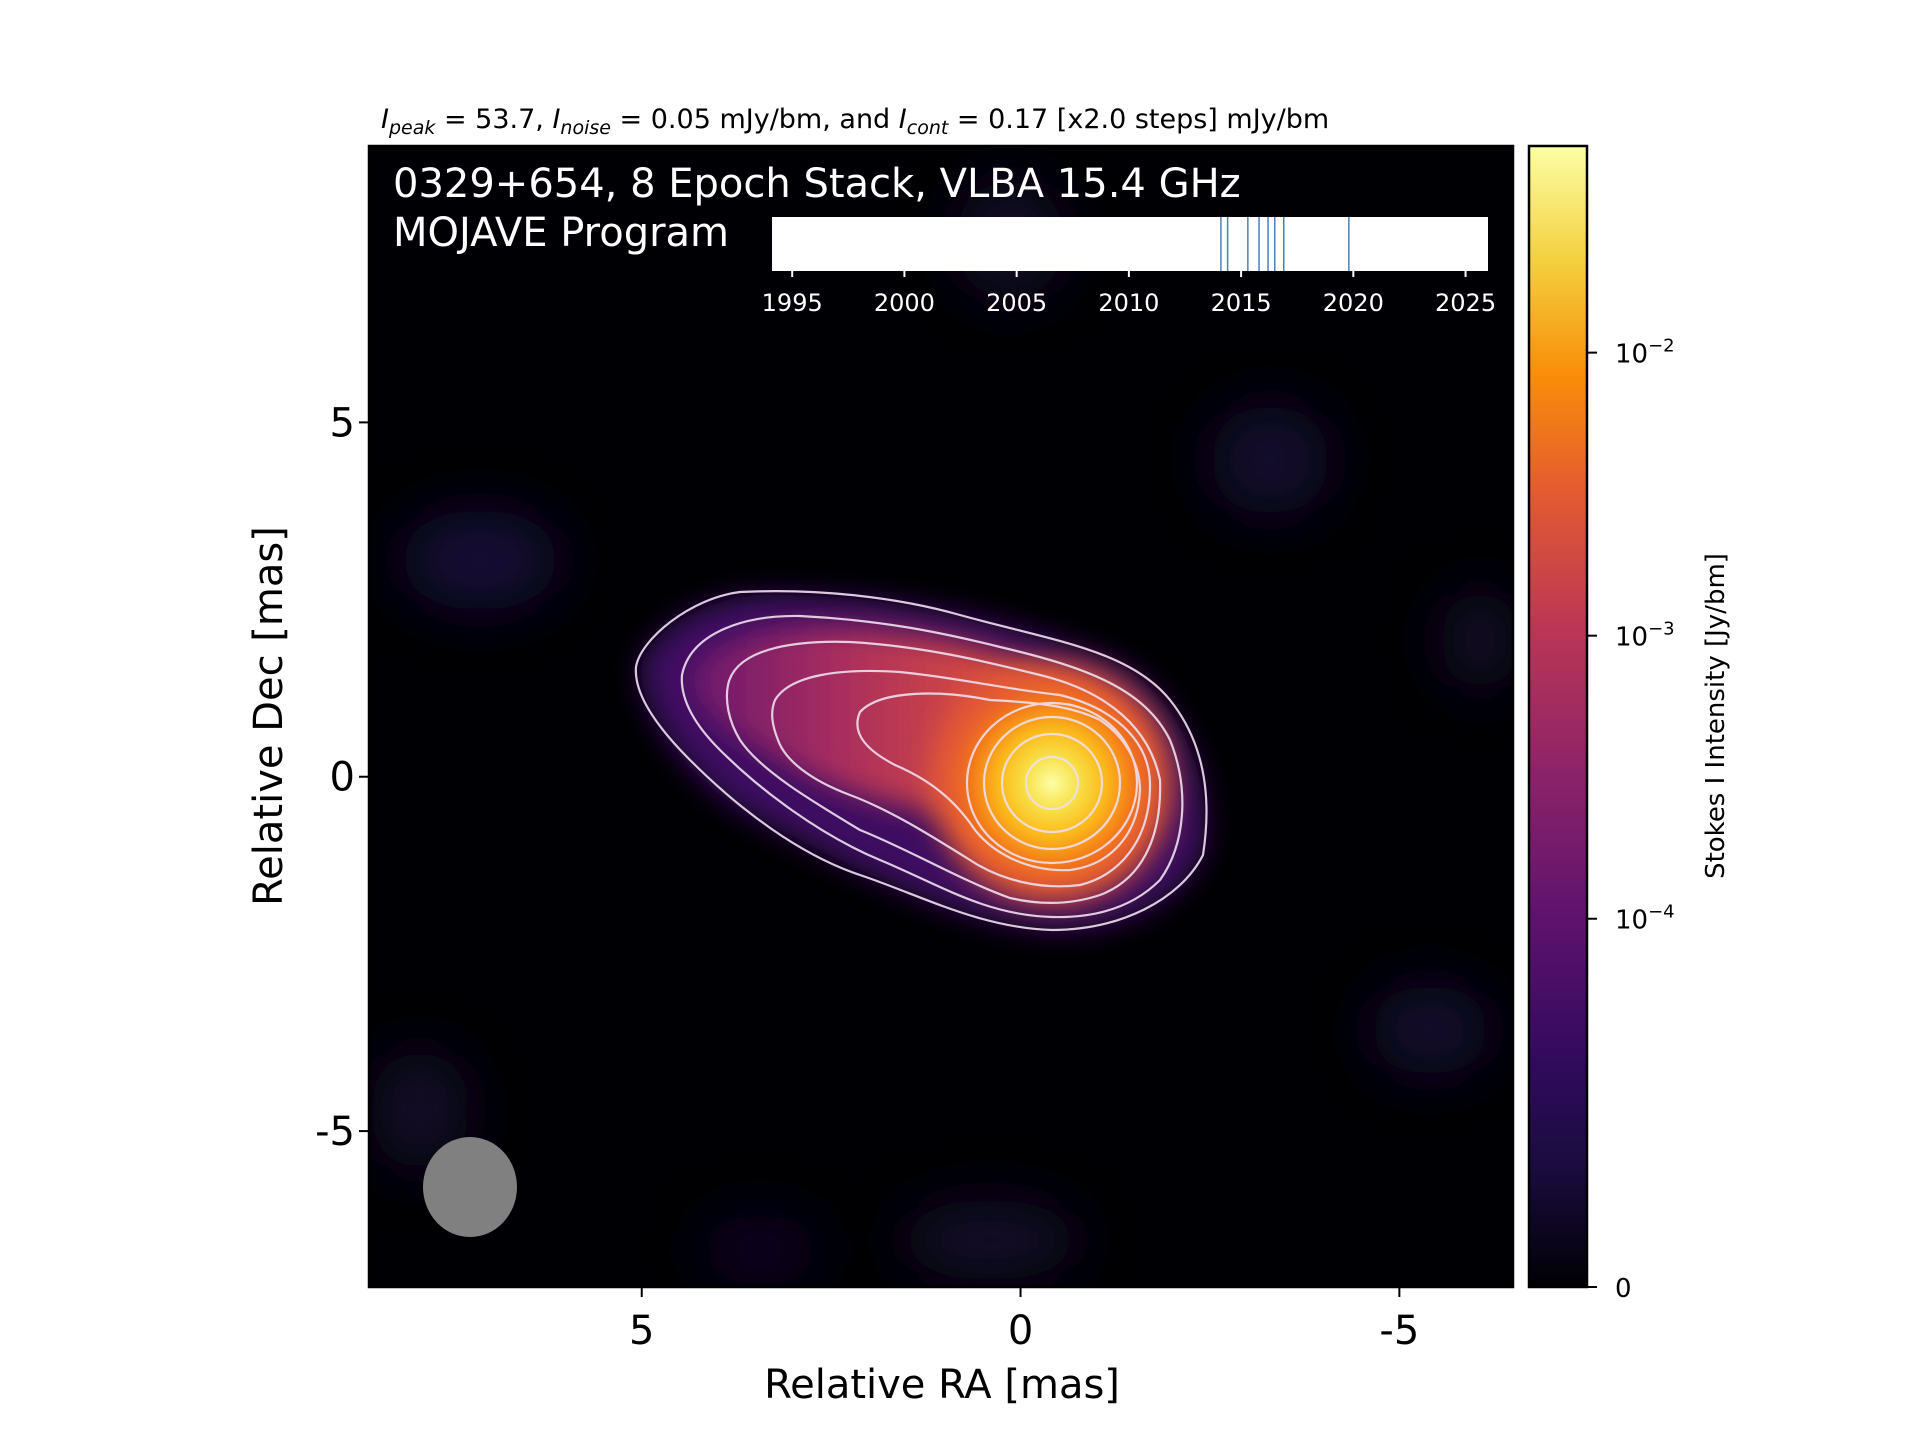 The image size is (1920, 1440). Describe the element at coordinates (928, 128) in the screenshot. I see `i-cont-subscript: cont` at that location.